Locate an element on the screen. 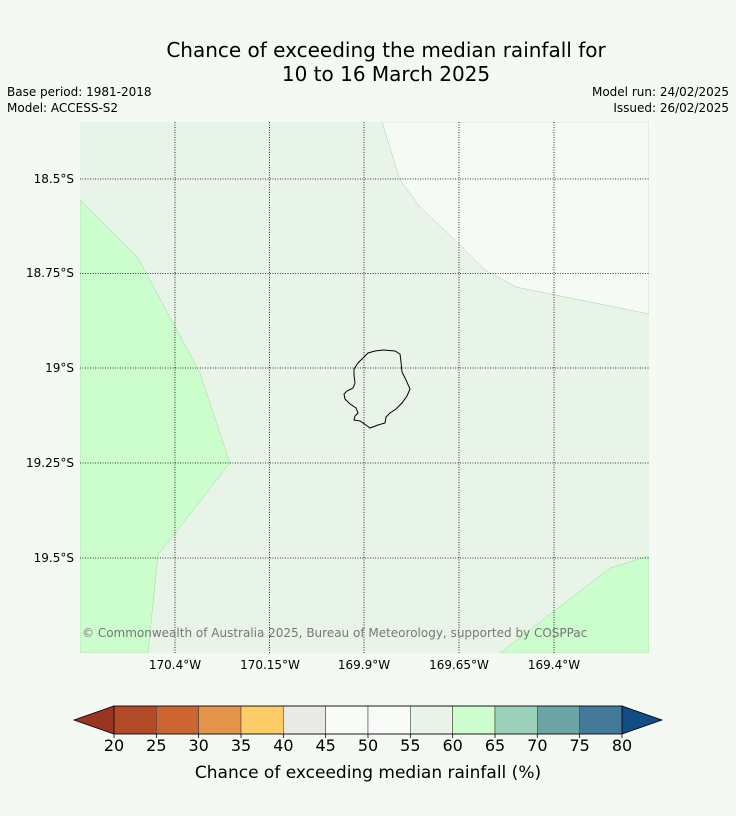 The height and width of the screenshot is (816, 736). lon-label-169-4: 169.4°W is located at coordinates (554, 665).